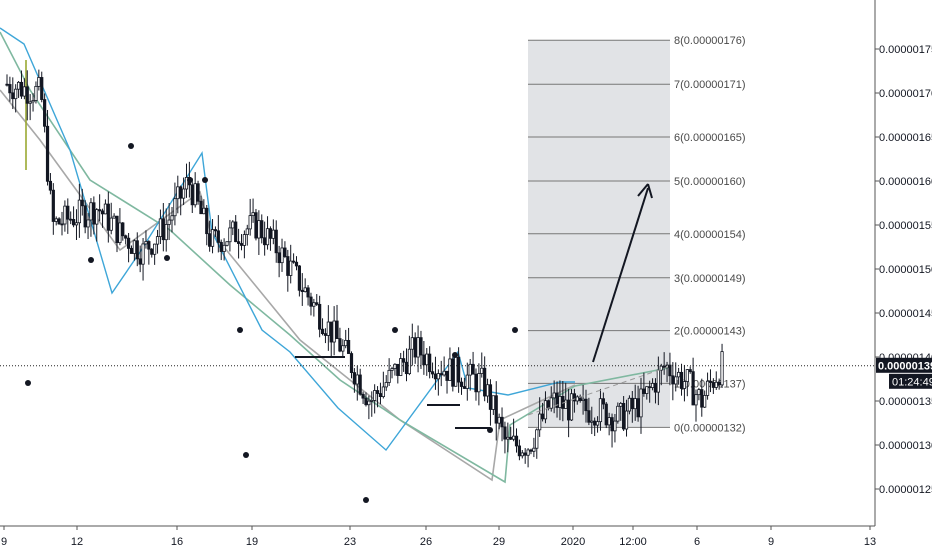  Describe the element at coordinates (350, 542) in the screenshot. I see `time-tick-label: 23` at that location.